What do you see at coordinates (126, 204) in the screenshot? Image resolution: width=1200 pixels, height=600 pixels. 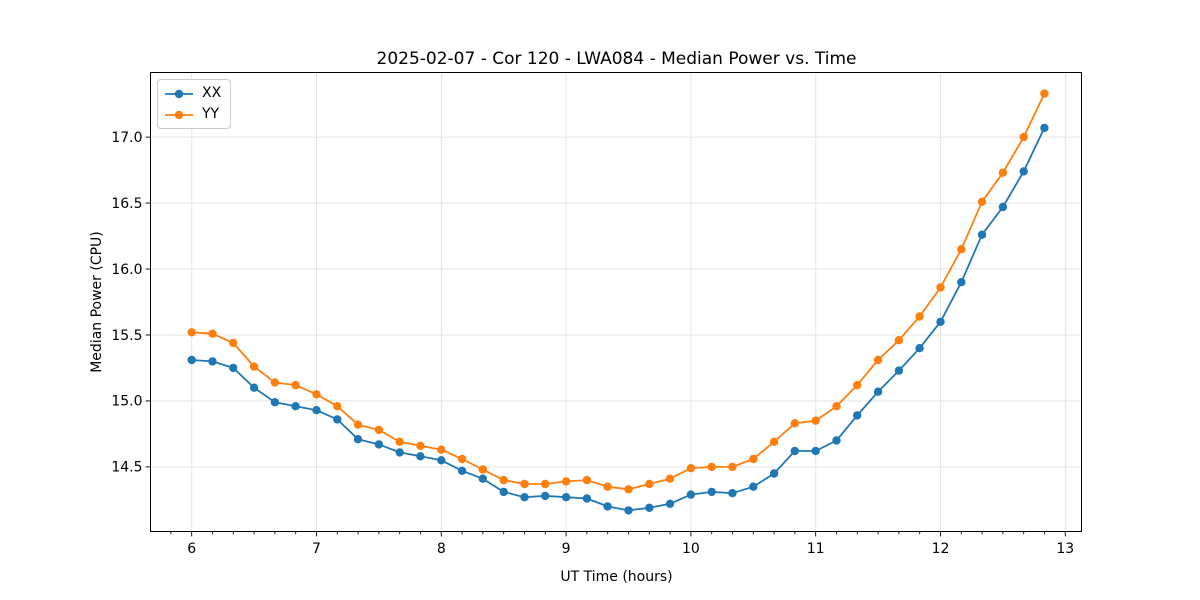 I see `y-tick-label: 16.5` at bounding box center [126, 204].